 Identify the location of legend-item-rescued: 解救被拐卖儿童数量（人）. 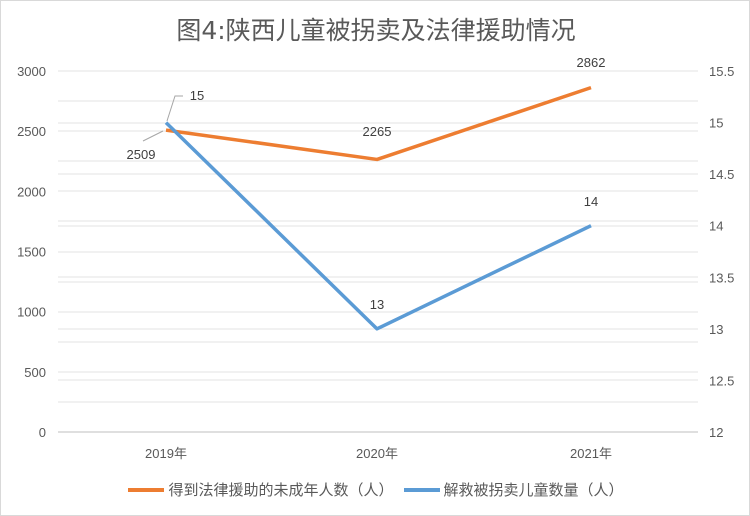
(513, 489).